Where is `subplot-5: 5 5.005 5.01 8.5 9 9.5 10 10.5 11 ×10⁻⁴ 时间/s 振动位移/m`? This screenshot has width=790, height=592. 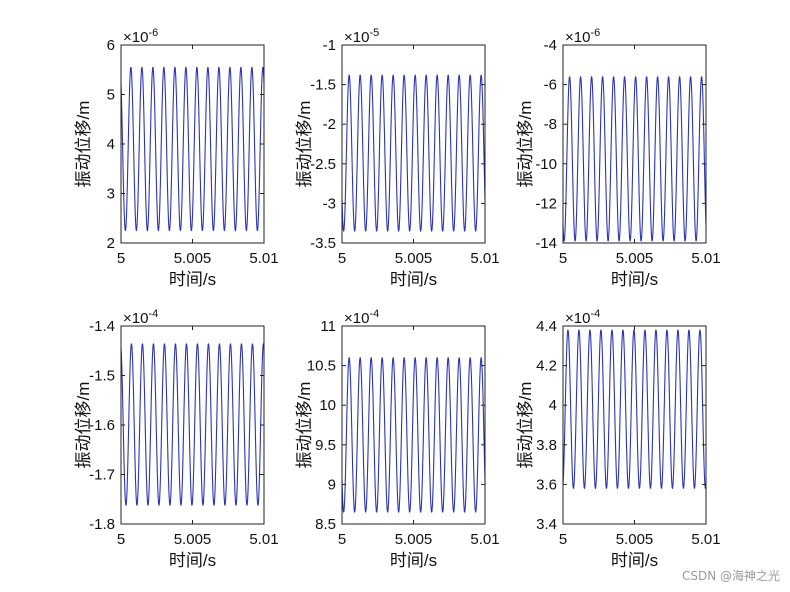
subplot-5: 5 5.005 5.01 8.5 9 9.5 10 10.5 11 ×10⁻⁴ 时间/s 振动位移/m is located at coordinates (397, 439).